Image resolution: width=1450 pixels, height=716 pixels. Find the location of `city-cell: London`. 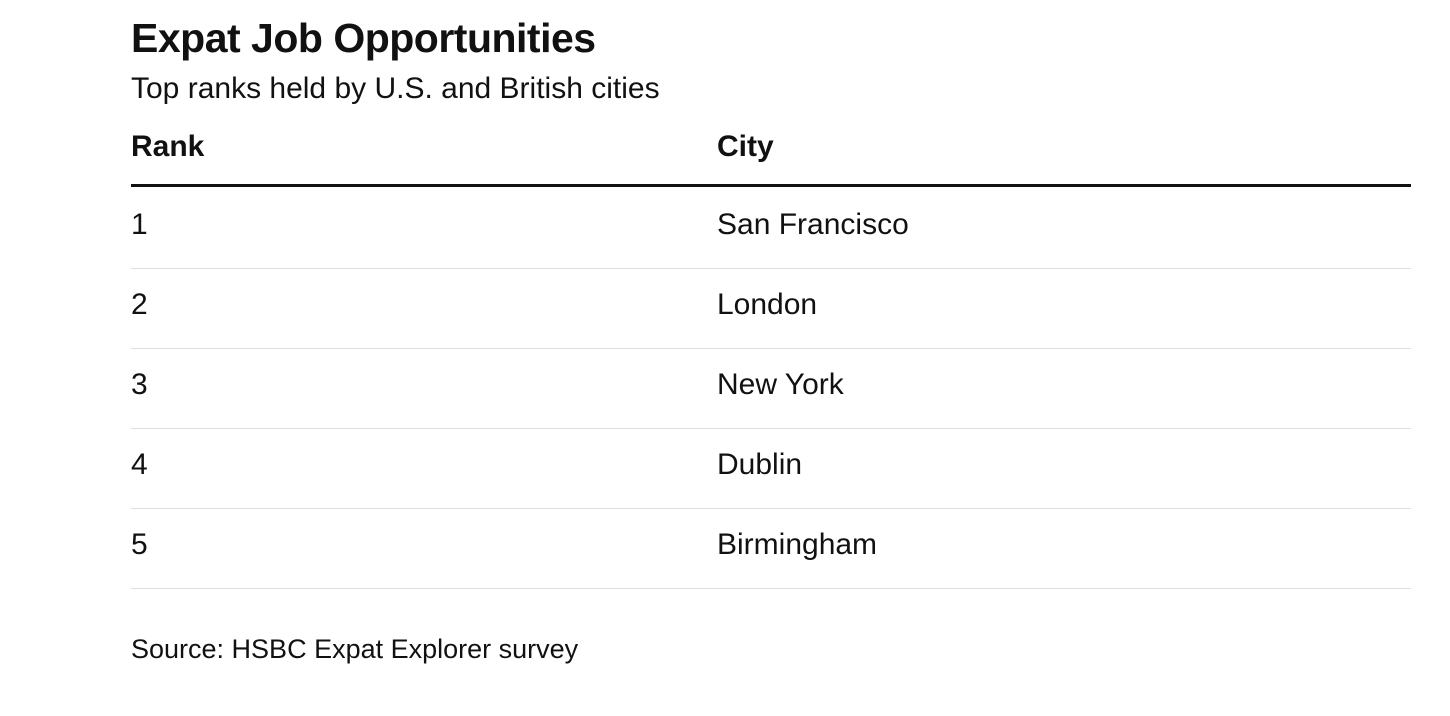

city-cell: London is located at coordinates (767, 304).